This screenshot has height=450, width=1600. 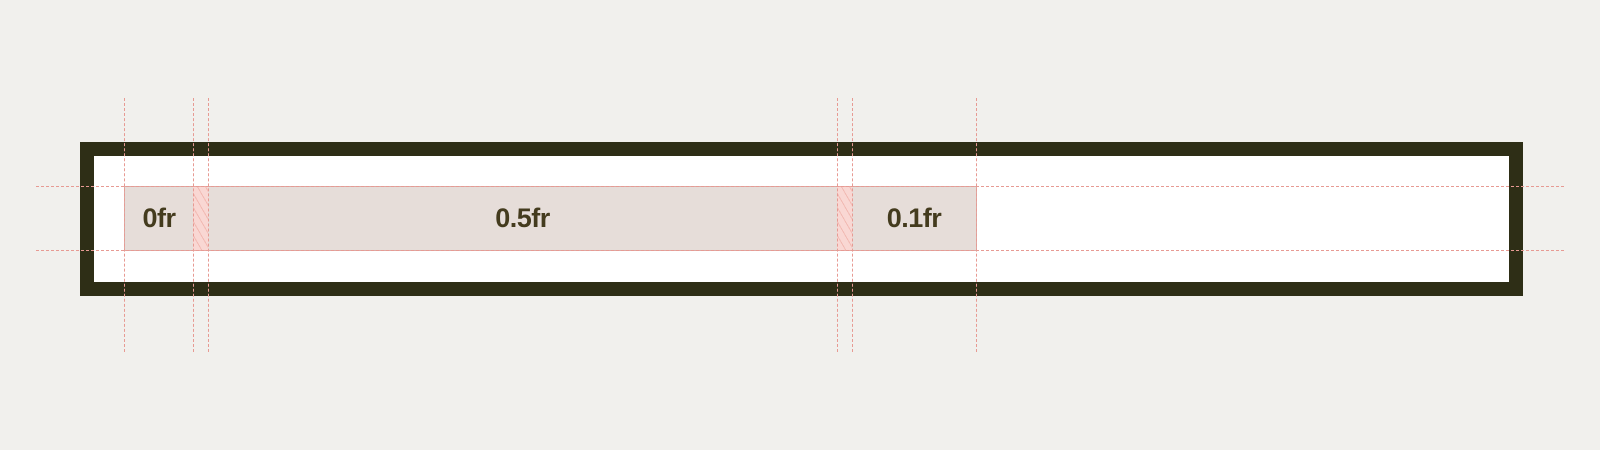 I want to click on track-label-2: 0.5fr, so click(x=522, y=218).